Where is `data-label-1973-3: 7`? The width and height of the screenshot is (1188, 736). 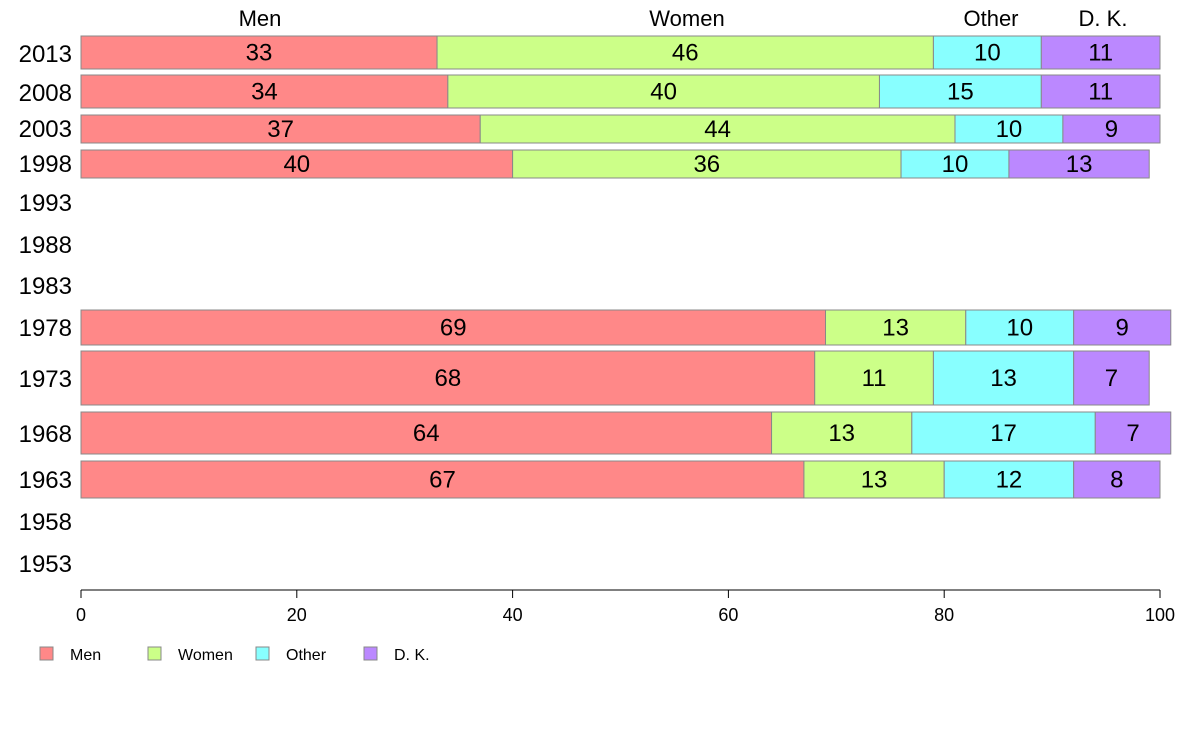
data-label-1973-3: 7 is located at coordinates (1111, 378).